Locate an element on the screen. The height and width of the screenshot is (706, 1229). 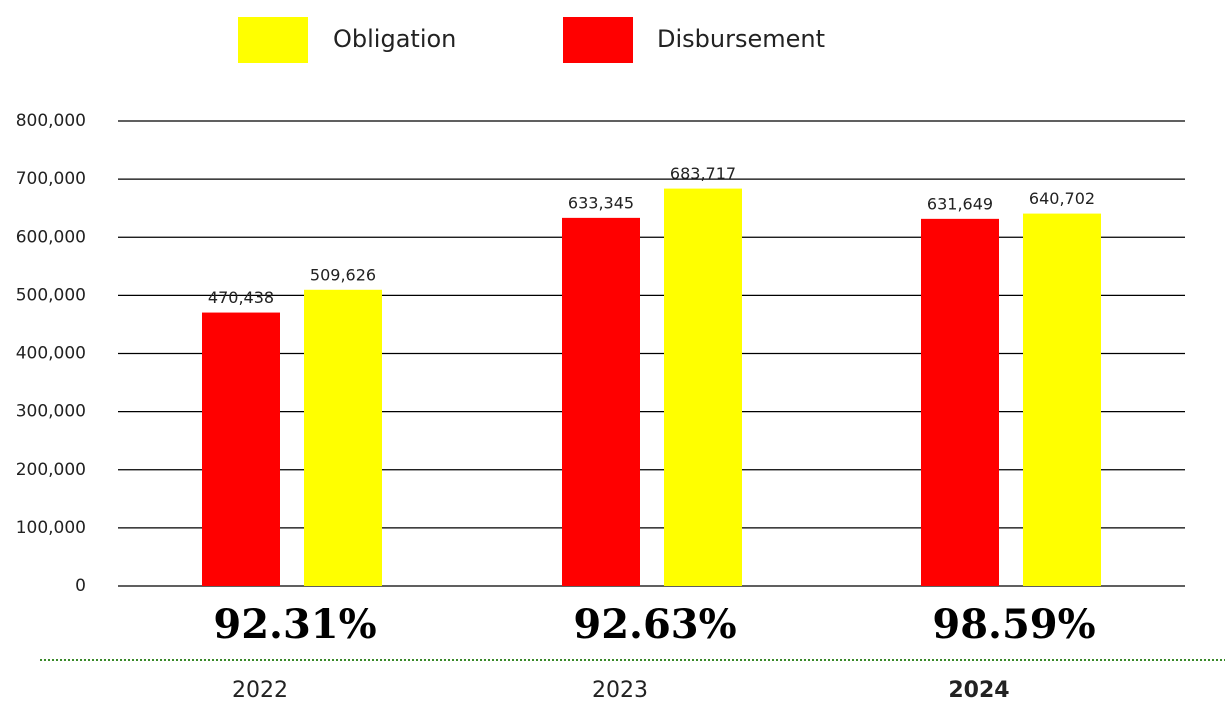
value-label: 640,702 is located at coordinates (1062, 198).